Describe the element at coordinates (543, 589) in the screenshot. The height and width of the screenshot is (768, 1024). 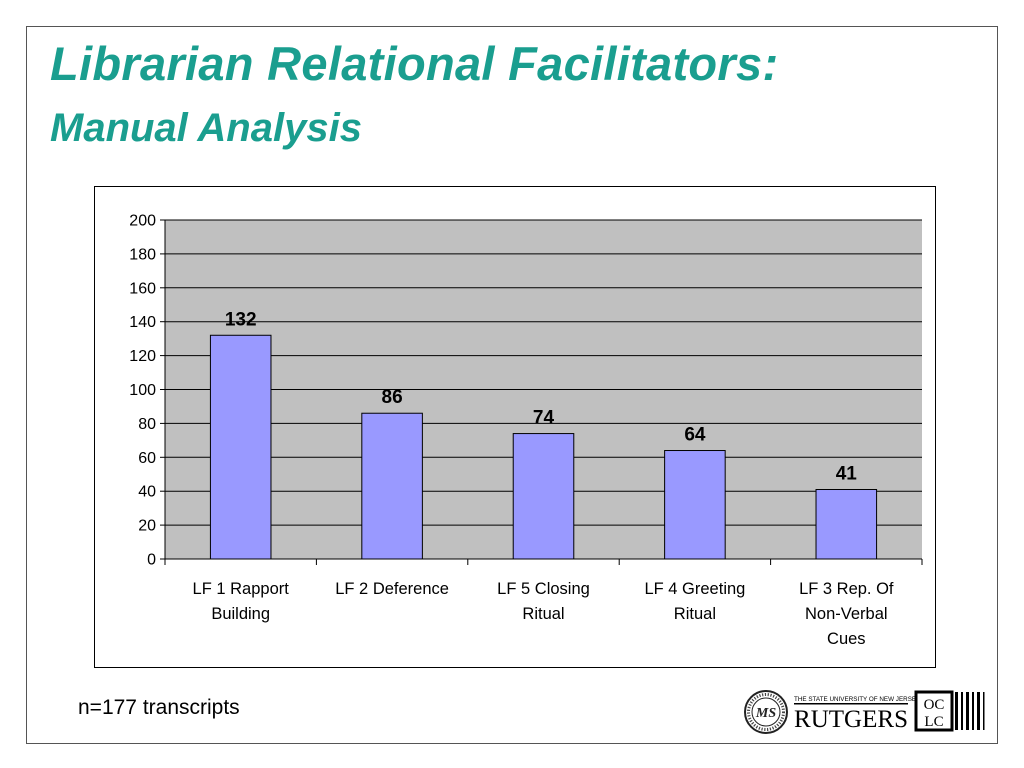
I see `x-category-label: LF 5 Closing` at that location.